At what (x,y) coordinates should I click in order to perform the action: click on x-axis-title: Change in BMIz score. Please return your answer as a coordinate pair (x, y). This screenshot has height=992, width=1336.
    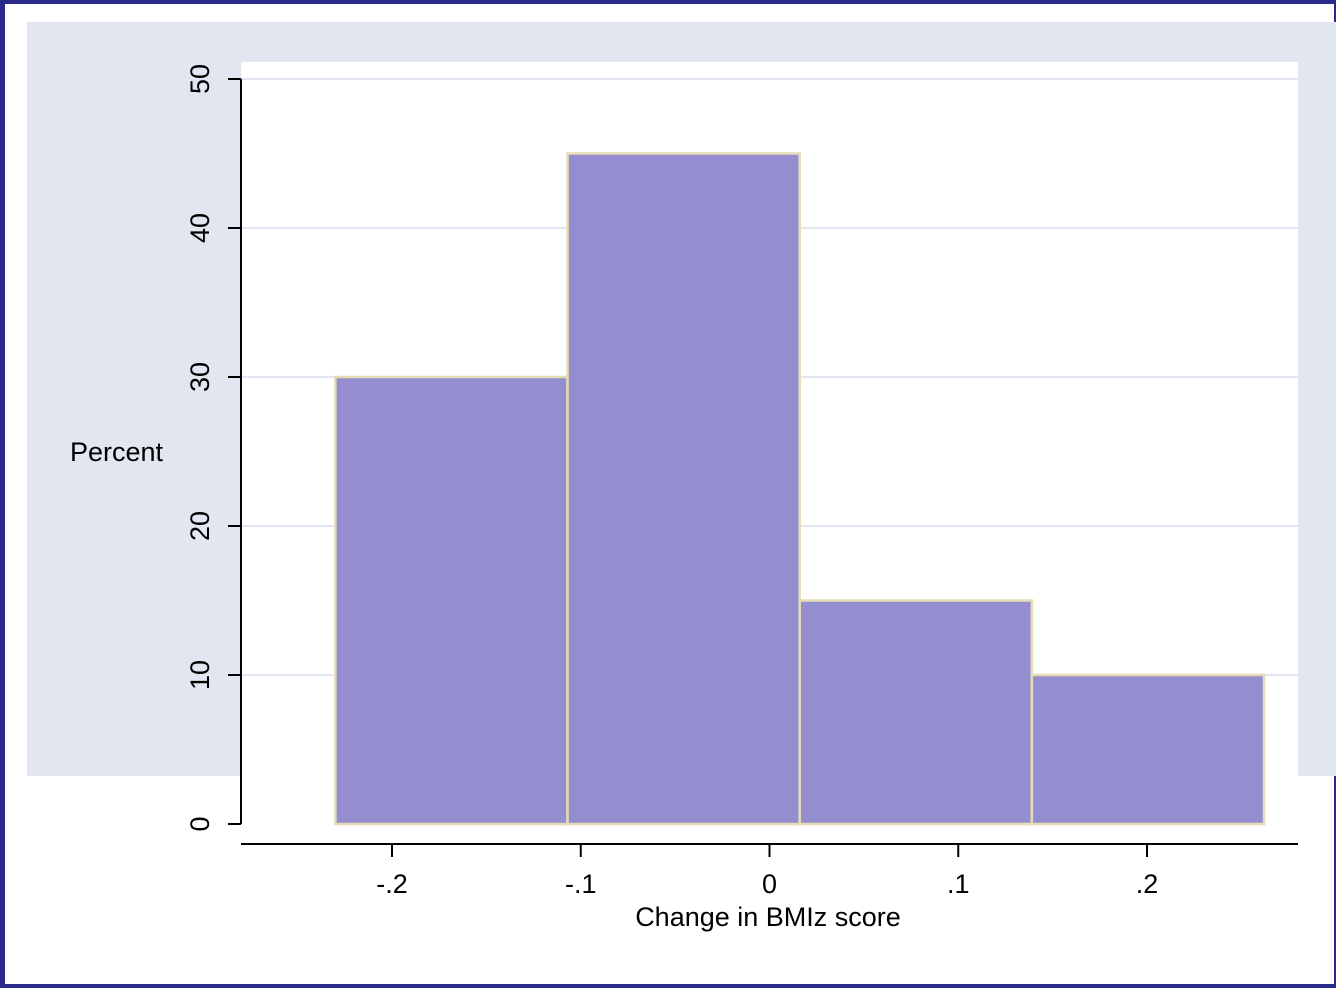
    Looking at the image, I should click on (768, 917).